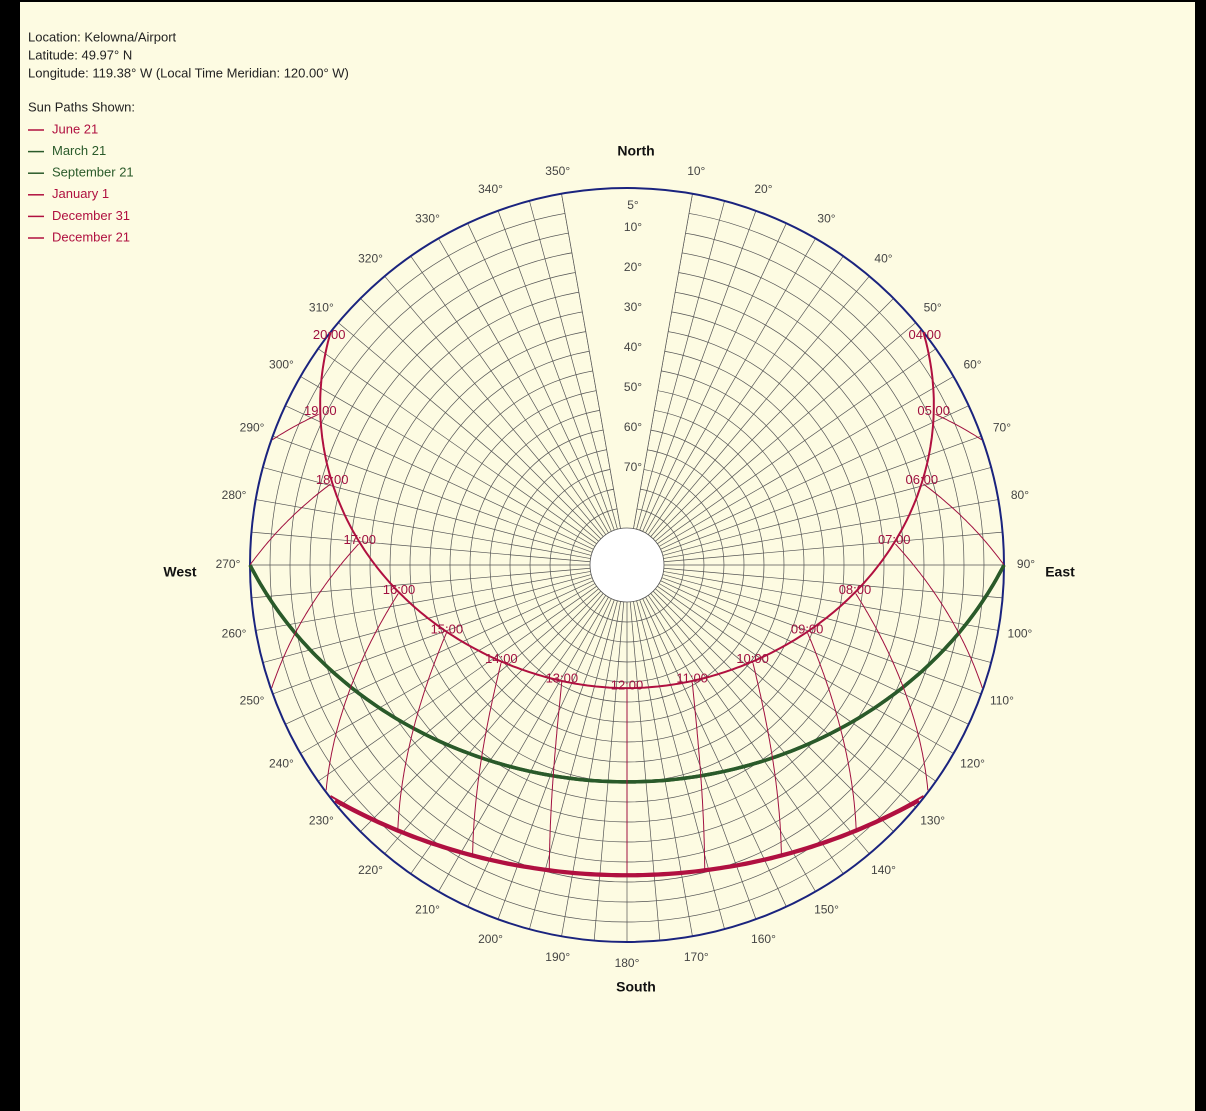 The height and width of the screenshot is (1111, 1206). What do you see at coordinates (826, 219) in the screenshot?
I see `azimuth-label: 30°` at bounding box center [826, 219].